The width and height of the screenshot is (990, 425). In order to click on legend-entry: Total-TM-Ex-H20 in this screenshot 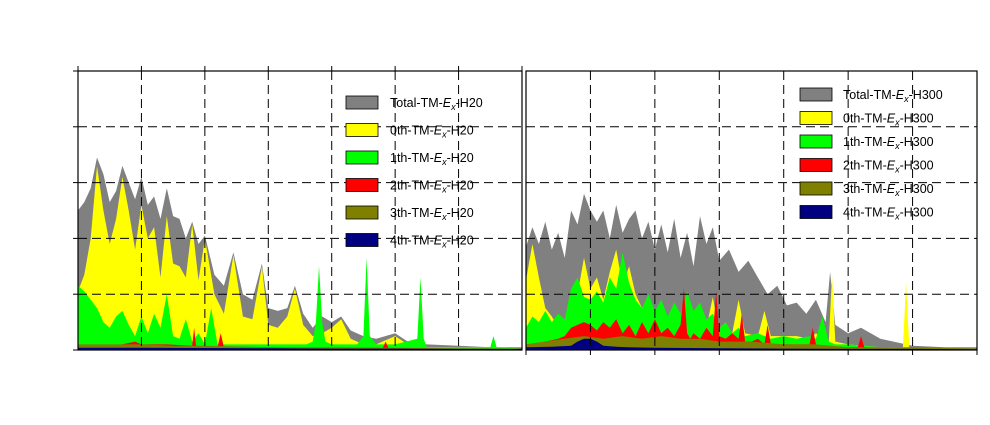, I will do `click(436, 104)`.